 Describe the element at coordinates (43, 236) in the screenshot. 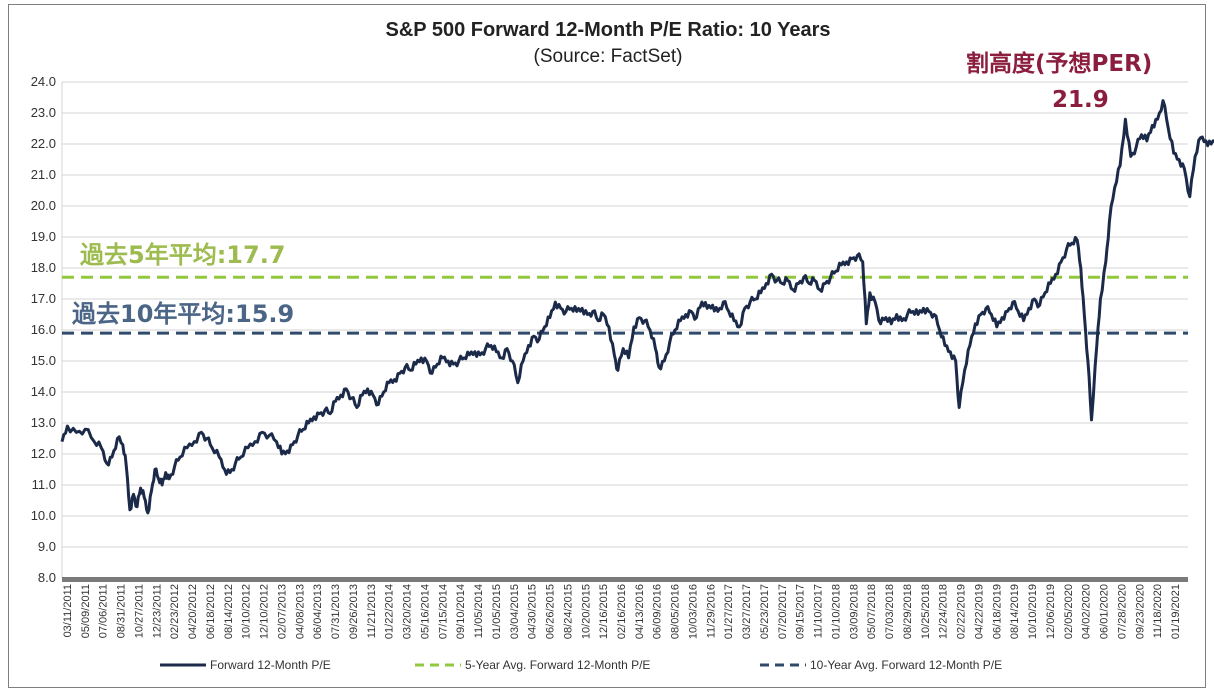

I see `y-tick-label: 19.0` at that location.